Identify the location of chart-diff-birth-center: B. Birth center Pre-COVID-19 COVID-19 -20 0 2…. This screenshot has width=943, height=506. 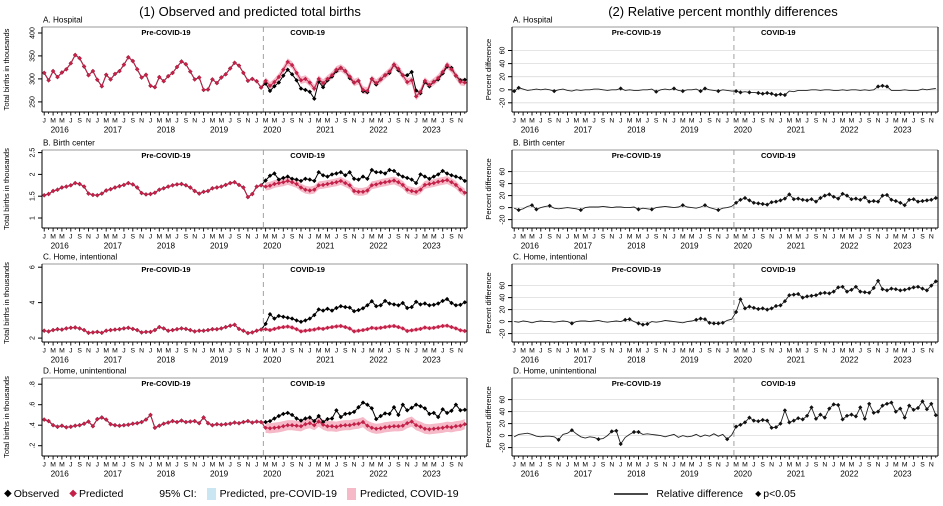
(711, 195).